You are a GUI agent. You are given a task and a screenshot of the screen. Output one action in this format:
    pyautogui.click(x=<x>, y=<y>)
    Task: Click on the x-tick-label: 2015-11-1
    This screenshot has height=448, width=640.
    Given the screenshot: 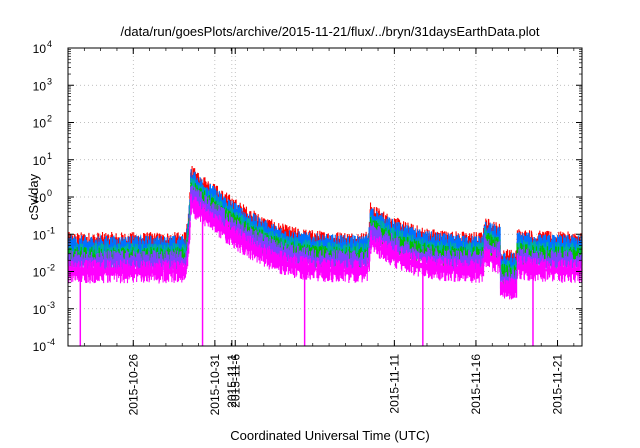 What is the action you would take?
    pyautogui.click(x=232, y=381)
    